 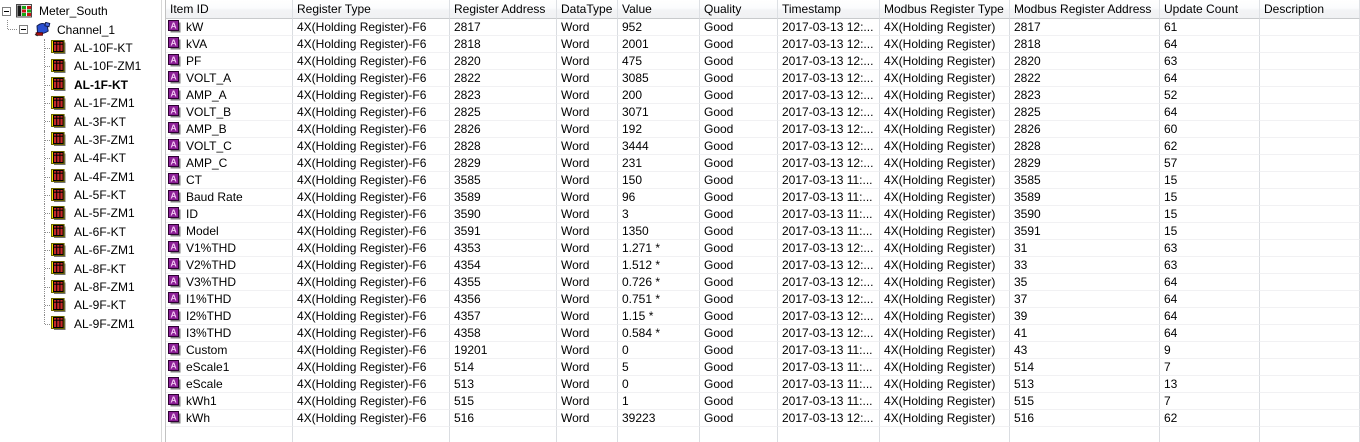 I want to click on tree-item-meter-south: Meter_South, so click(x=80, y=11).